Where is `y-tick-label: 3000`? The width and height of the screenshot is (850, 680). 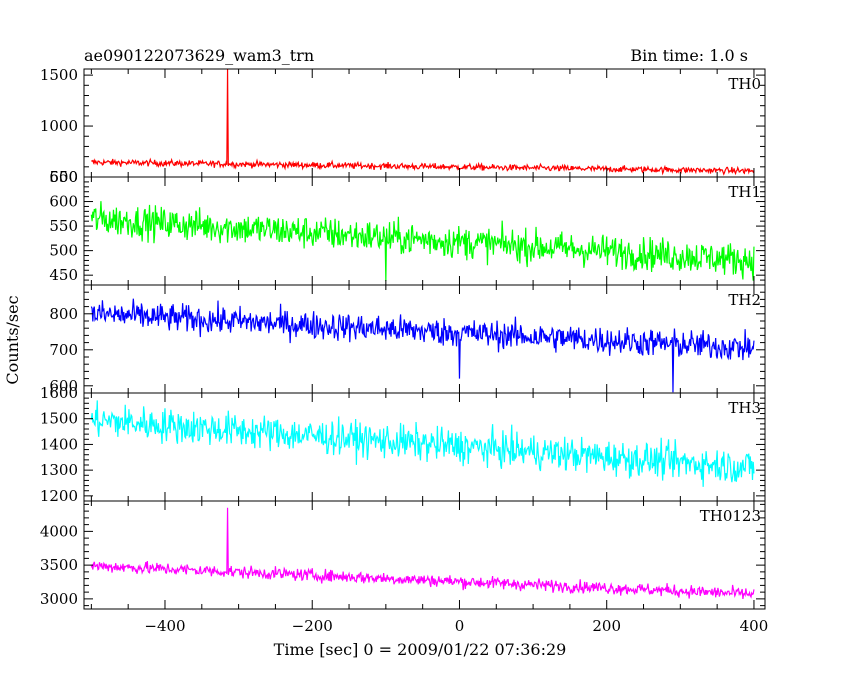 y-tick-label: 3000 is located at coordinates (59, 599).